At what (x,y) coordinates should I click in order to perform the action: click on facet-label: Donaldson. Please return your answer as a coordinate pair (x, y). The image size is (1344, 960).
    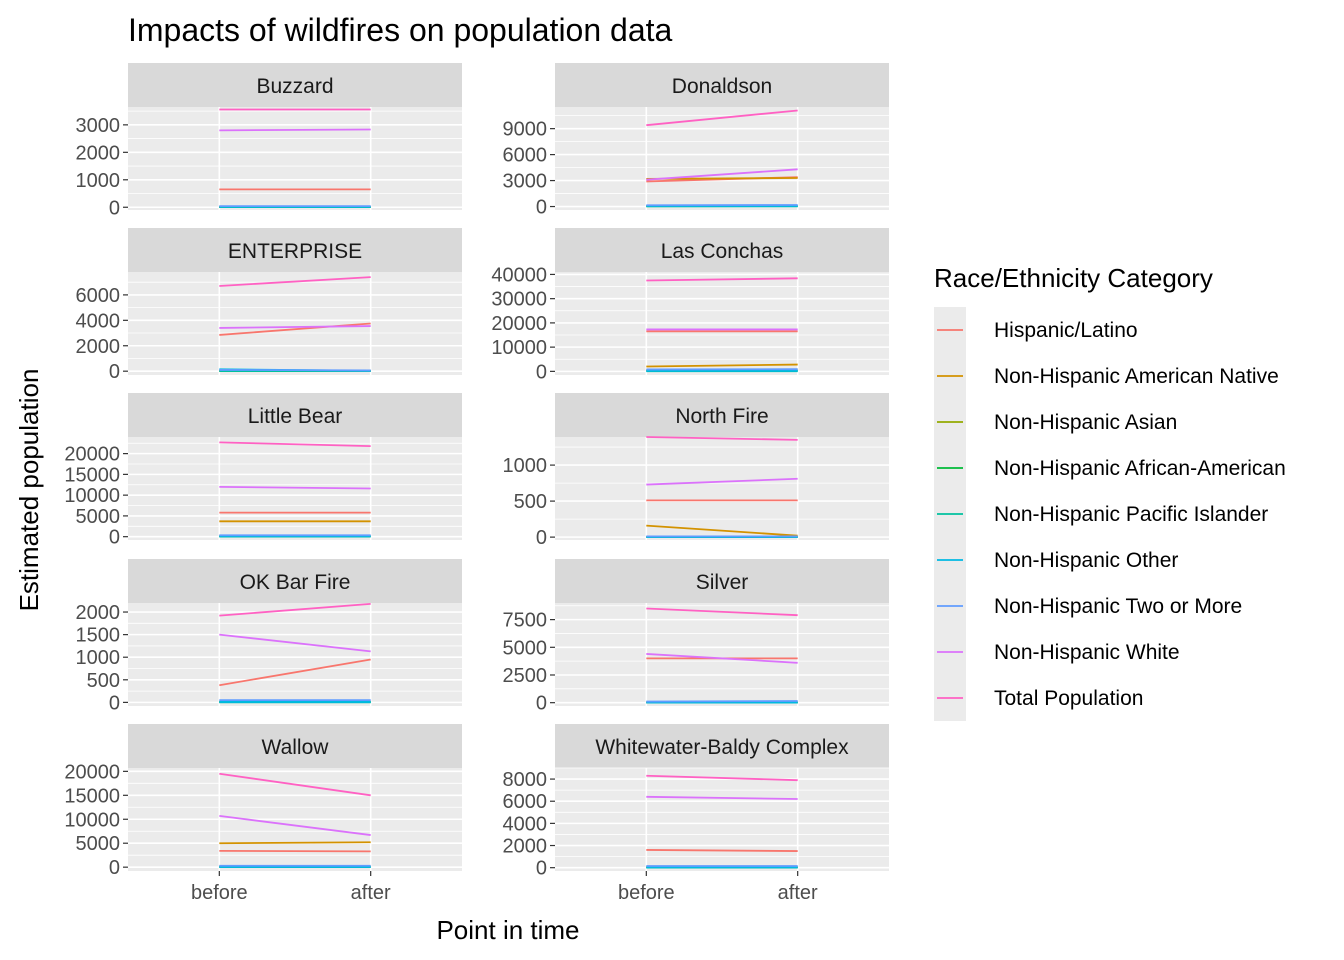
    Looking at the image, I should click on (722, 86).